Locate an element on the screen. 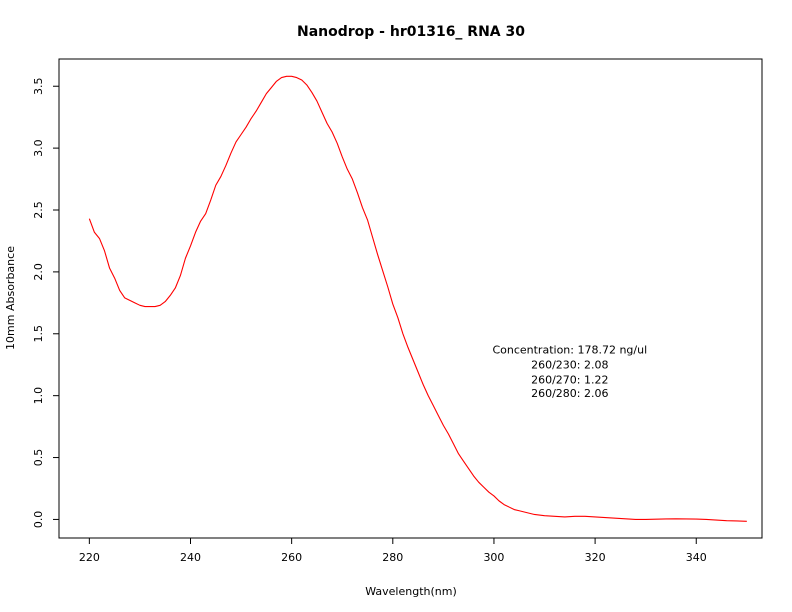  x-tick-label: 320 is located at coordinates (595, 557).